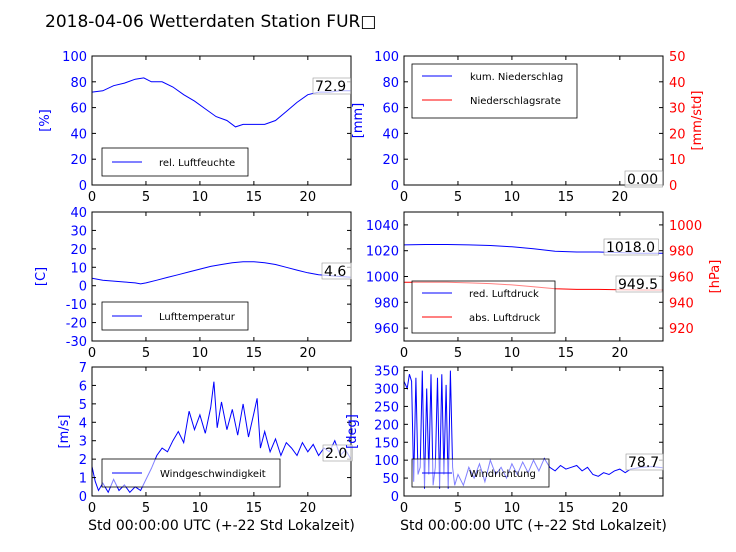  What do you see at coordinates (382, 226) in the screenshot?
I see `y-tick-label: 1040` at bounding box center [382, 226].